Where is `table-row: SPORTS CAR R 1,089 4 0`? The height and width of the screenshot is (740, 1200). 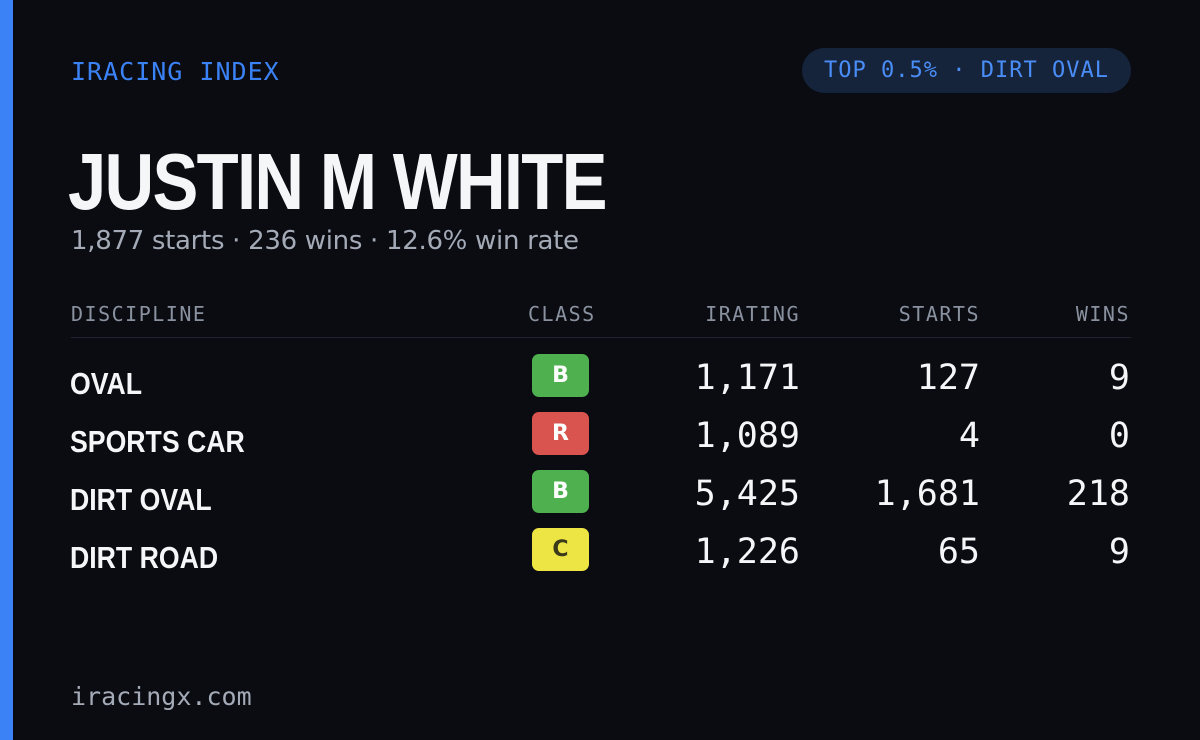 table-row: SPORTS CAR R 1,089 4 0 is located at coordinates (600, 441).